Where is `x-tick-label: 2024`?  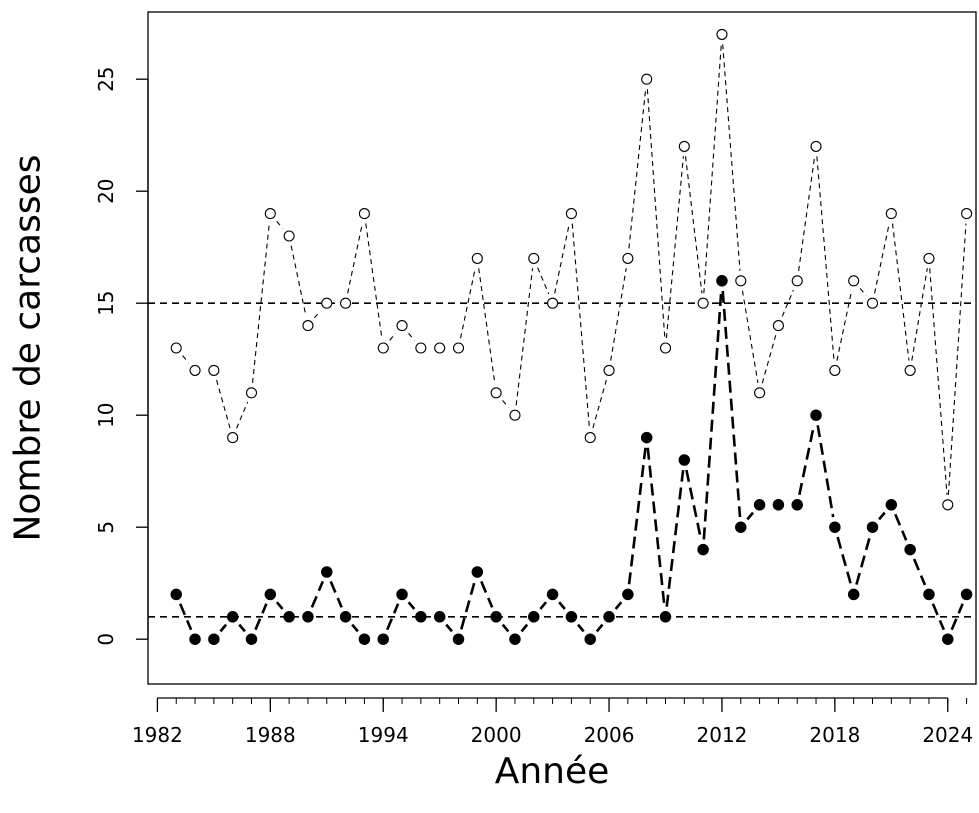
x-tick-label: 2024 is located at coordinates (947, 735).